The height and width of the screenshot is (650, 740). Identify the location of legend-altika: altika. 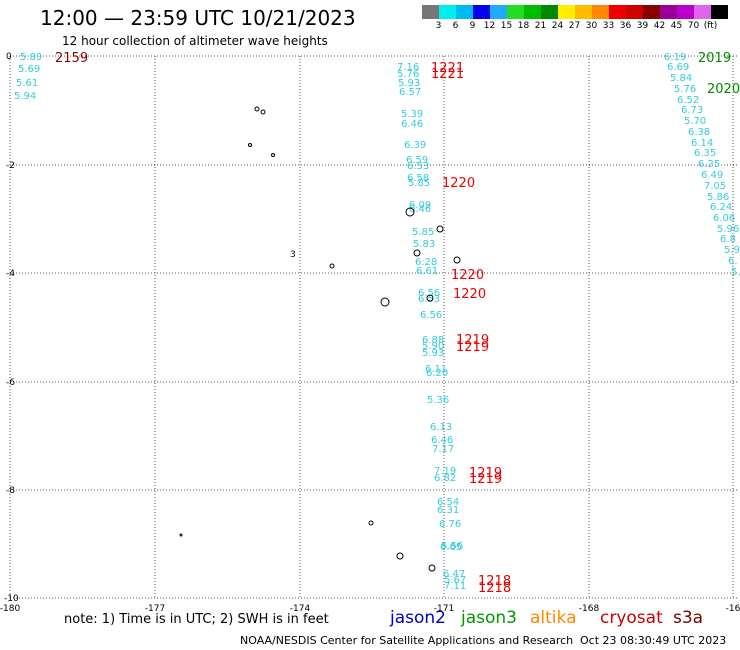
(553, 618).